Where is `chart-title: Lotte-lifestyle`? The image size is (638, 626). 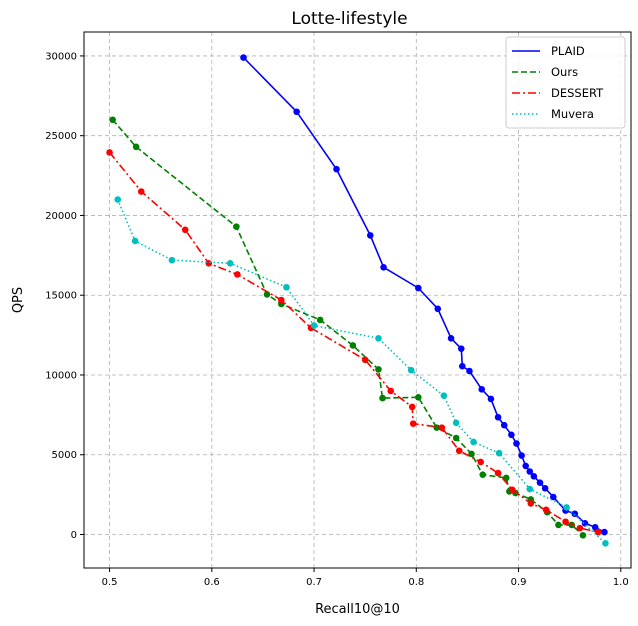 chart-title: Lotte-lifestyle is located at coordinates (349, 19).